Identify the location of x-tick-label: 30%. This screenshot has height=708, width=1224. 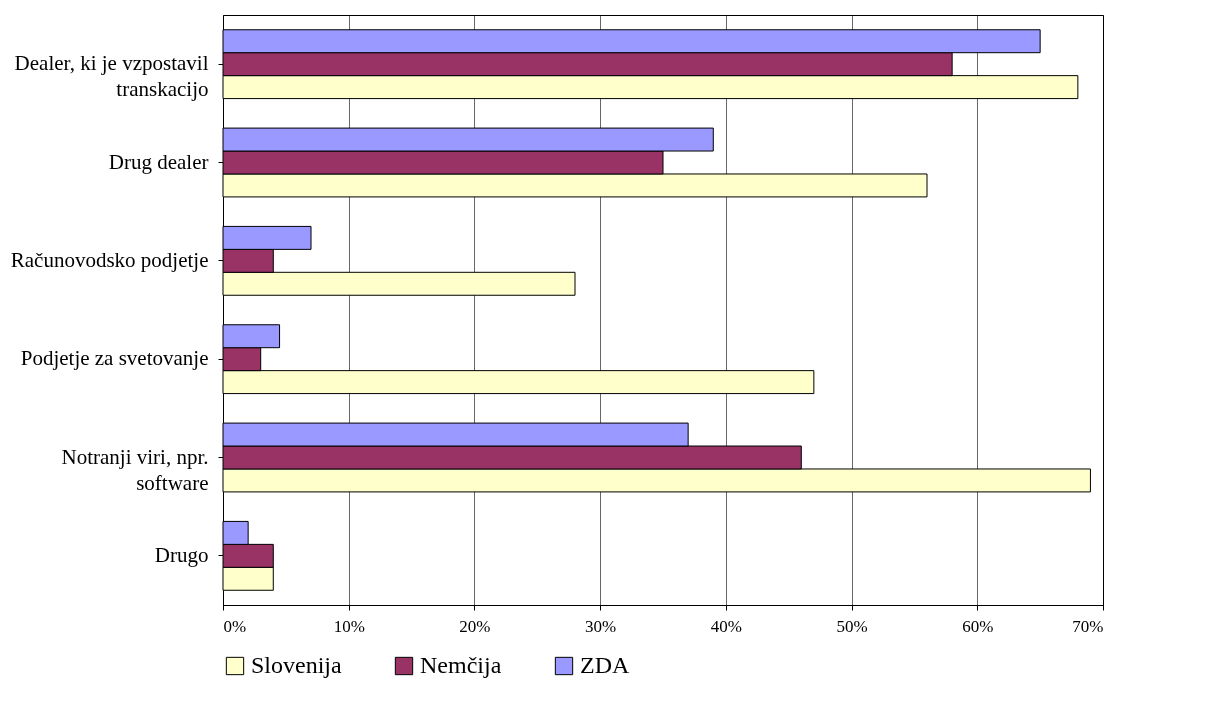
(601, 626).